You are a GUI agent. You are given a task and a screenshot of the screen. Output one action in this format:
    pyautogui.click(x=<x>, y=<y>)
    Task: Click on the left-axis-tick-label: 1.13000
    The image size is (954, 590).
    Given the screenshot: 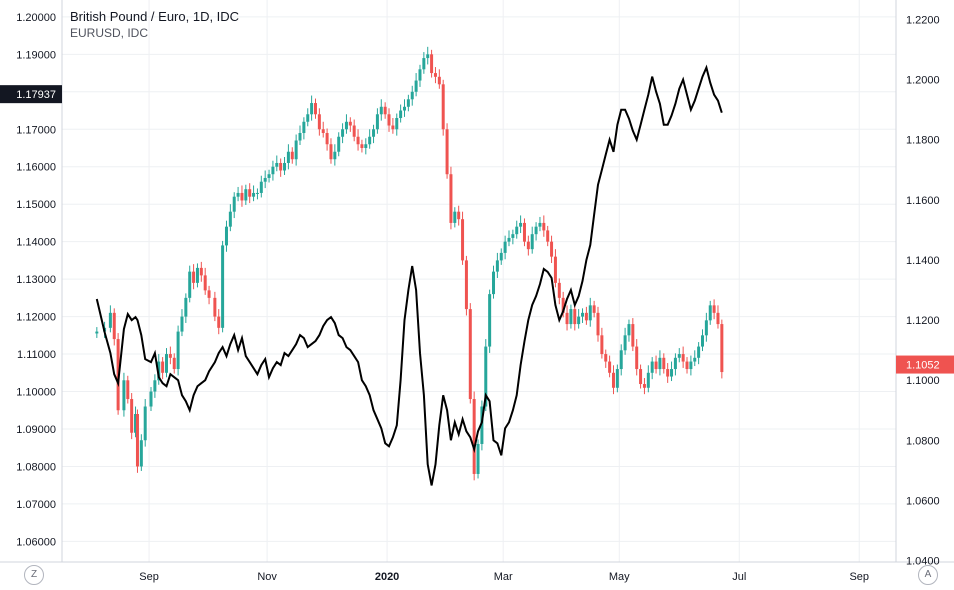 What is the action you would take?
    pyautogui.click(x=36, y=280)
    